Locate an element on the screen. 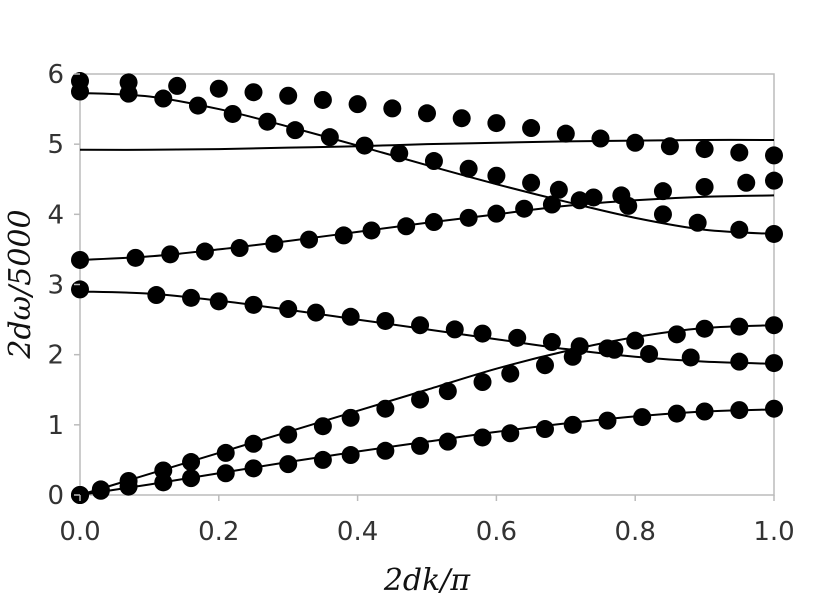 The image size is (830, 602). y-tick-label: 6 is located at coordinates (55, 75).